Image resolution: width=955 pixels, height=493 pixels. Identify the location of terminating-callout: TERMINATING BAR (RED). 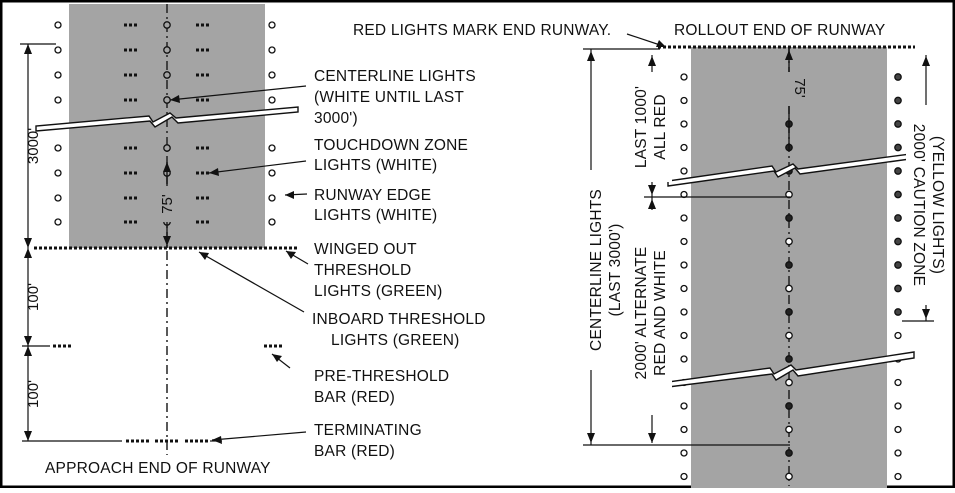
(368, 441).